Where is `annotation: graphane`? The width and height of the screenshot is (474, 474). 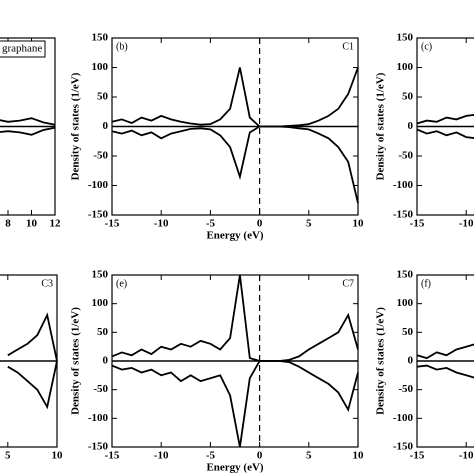
annotation: graphane is located at coordinates (22, 49).